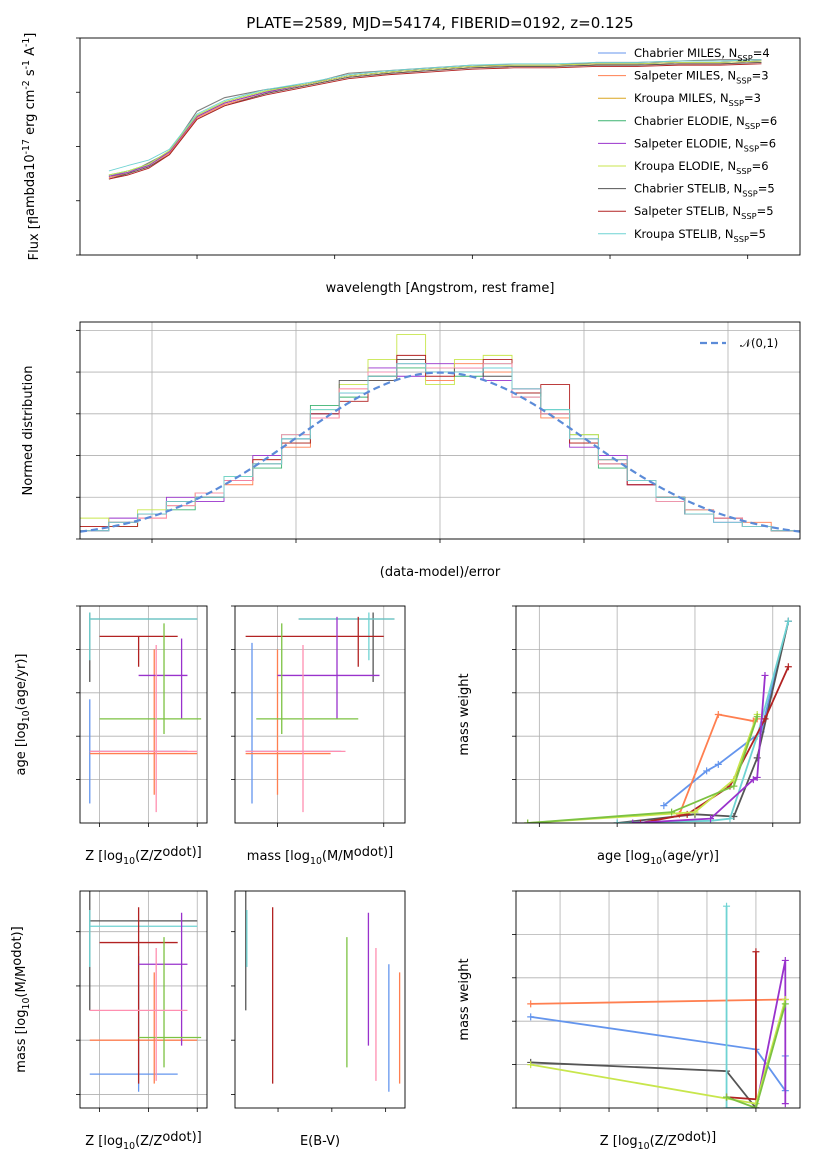 This screenshot has height=1170, width=819. I want to click on y-axis-label: mass [log10(M/Modot)], so click(21, 999).